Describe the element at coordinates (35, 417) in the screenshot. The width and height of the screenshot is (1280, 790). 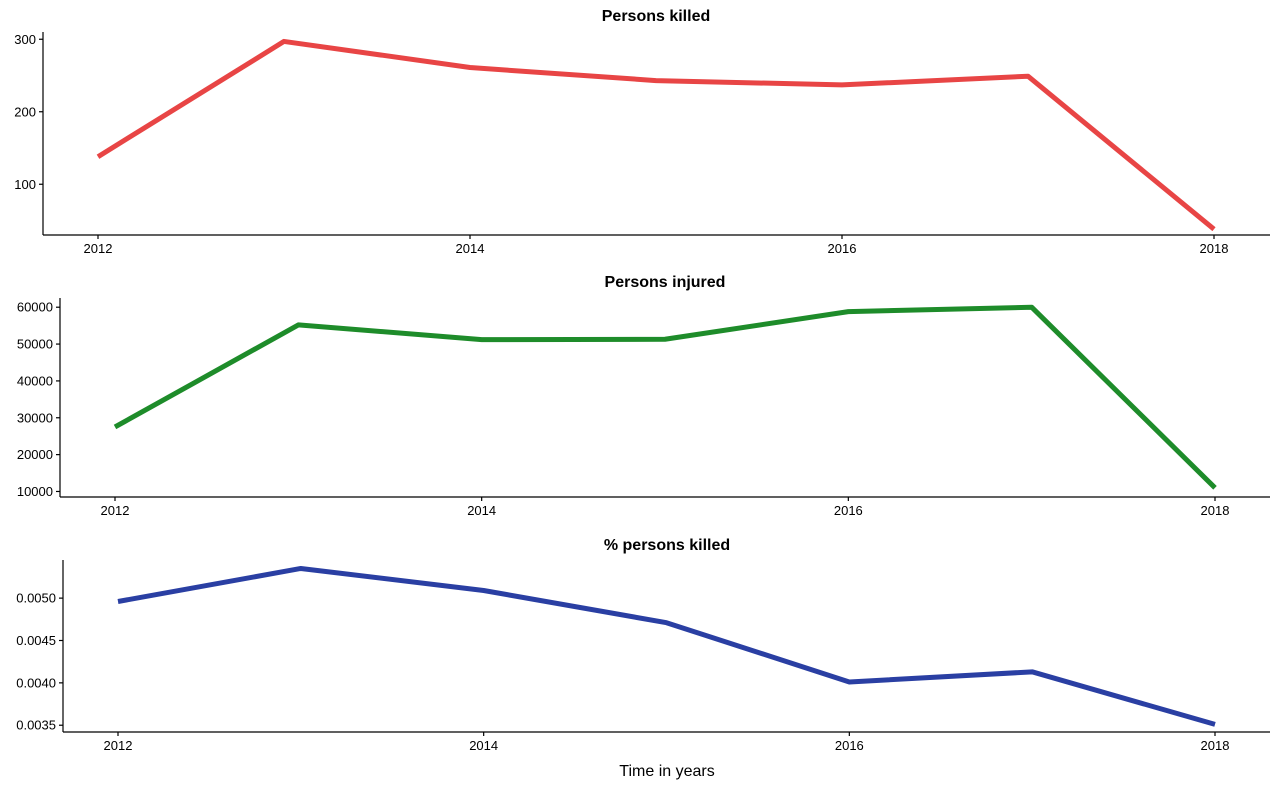
I see `y-tick-label: 30000` at that location.